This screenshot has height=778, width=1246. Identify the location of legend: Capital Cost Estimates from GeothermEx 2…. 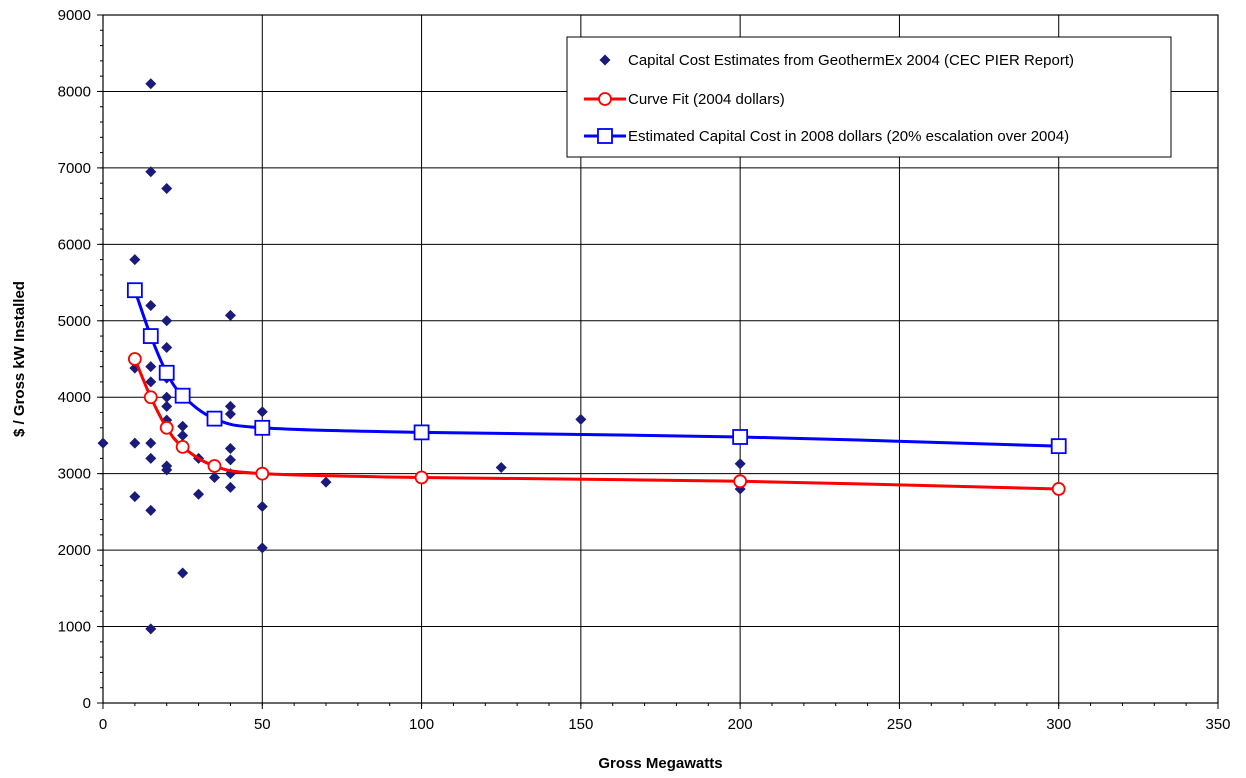
(869, 97).